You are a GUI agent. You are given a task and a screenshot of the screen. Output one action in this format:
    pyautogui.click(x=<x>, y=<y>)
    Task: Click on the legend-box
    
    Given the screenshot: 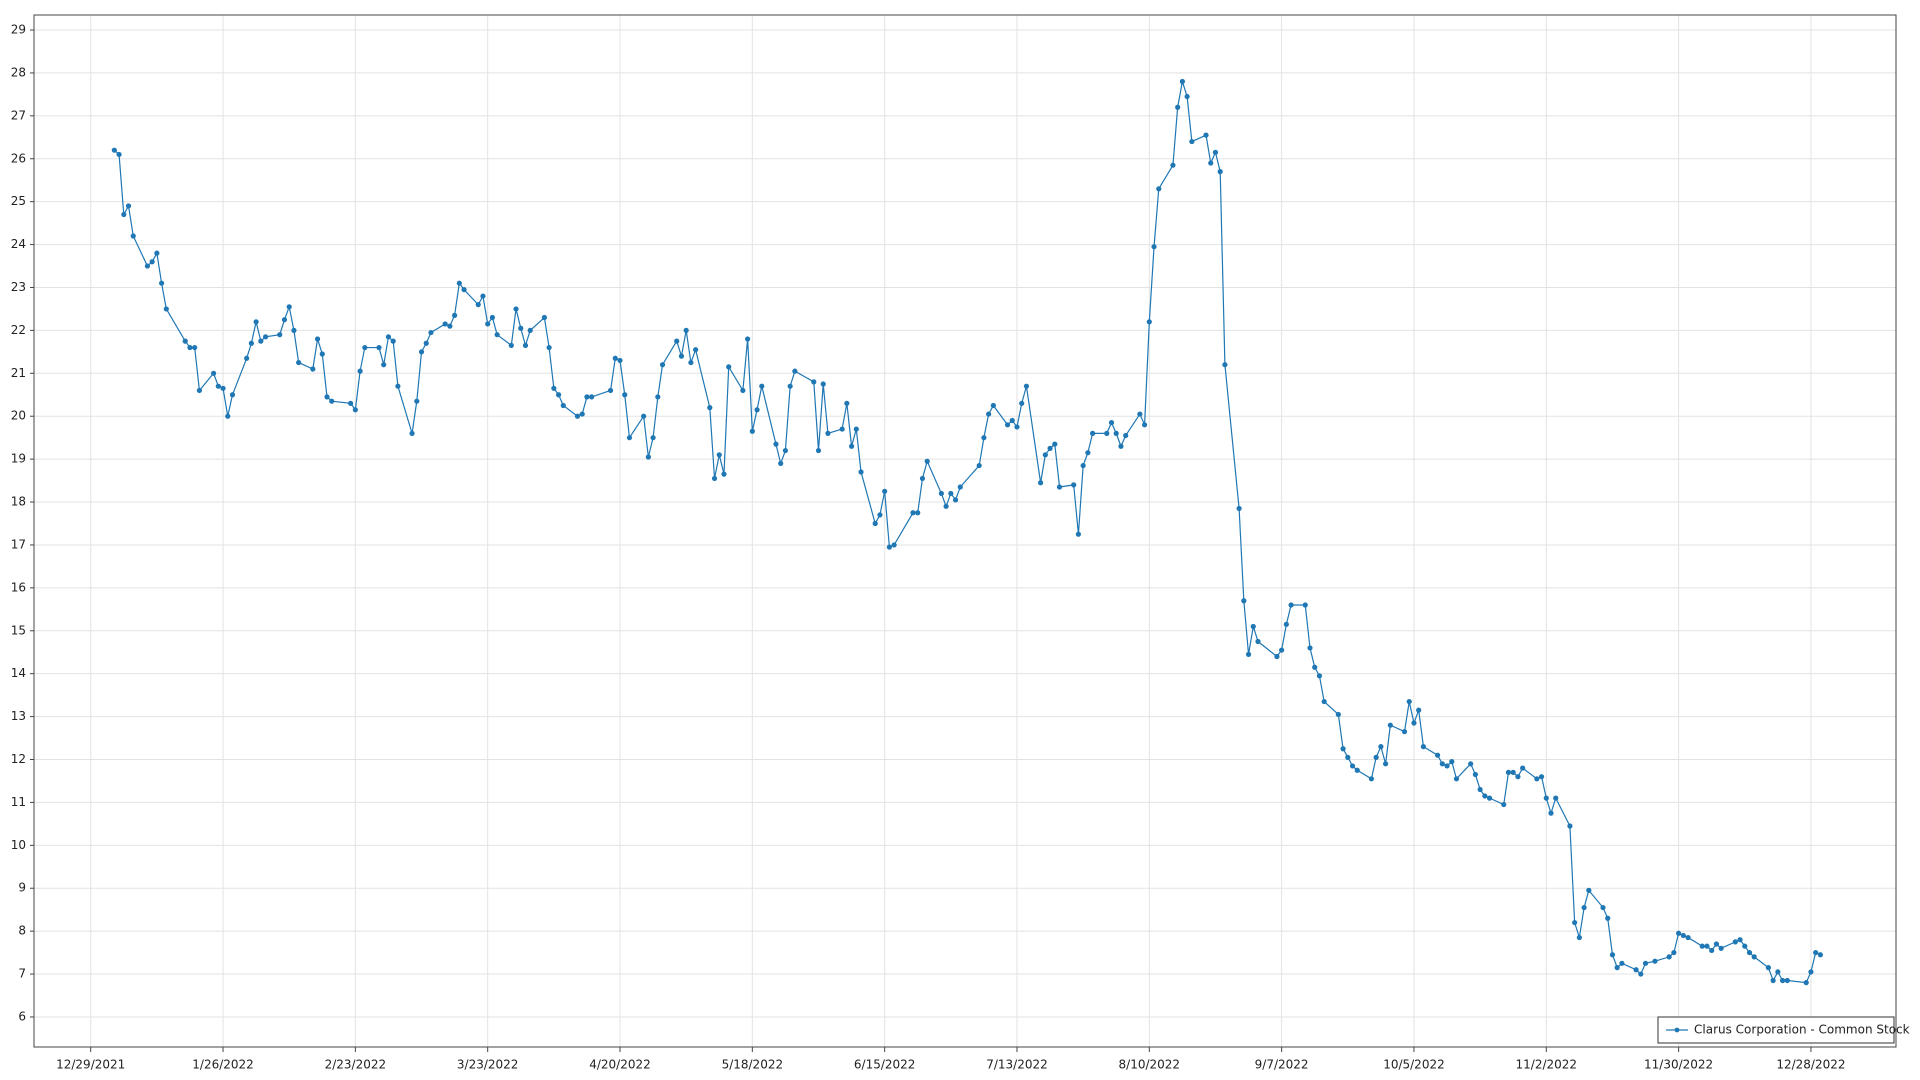 What is the action you would take?
    pyautogui.click(x=1776, y=1030)
    